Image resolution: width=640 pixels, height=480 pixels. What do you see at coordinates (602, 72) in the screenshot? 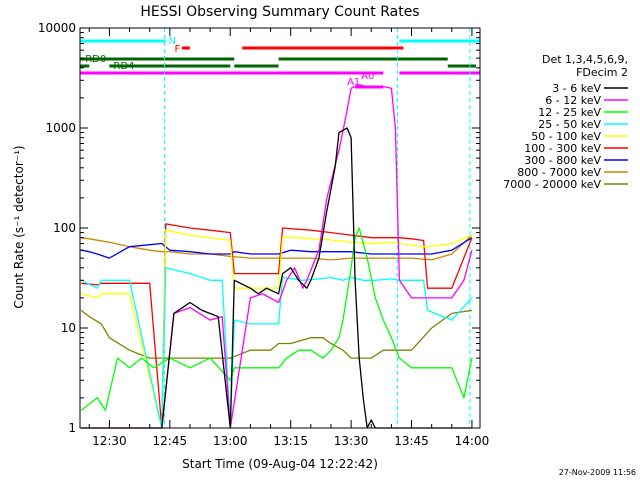
I see `legend-header-line-2: FDecim 2` at bounding box center [602, 72].